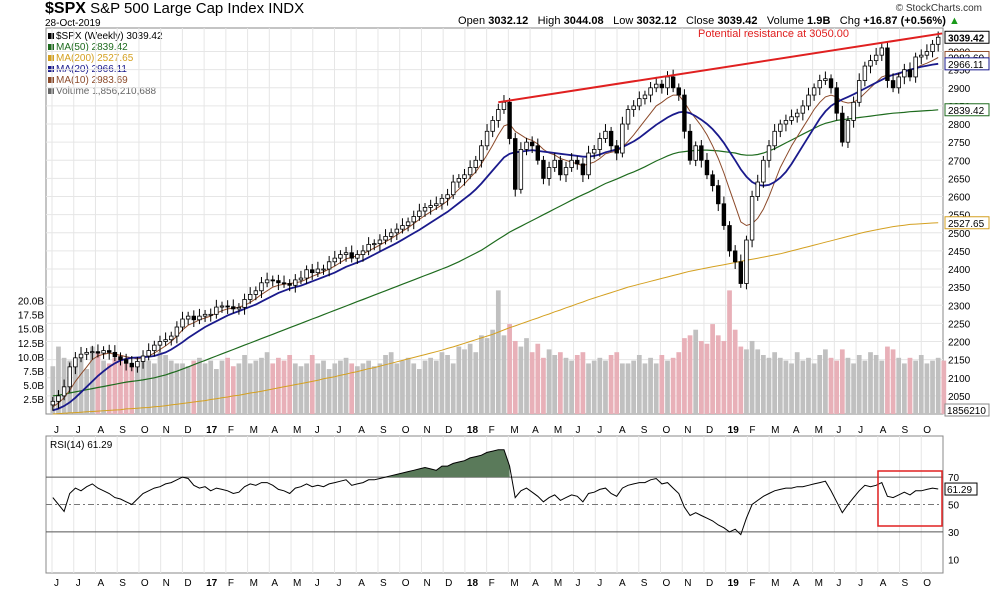 The width and height of the screenshot is (990, 591). I want to click on chg-value: +16.87 (+0.56%), so click(904, 21).